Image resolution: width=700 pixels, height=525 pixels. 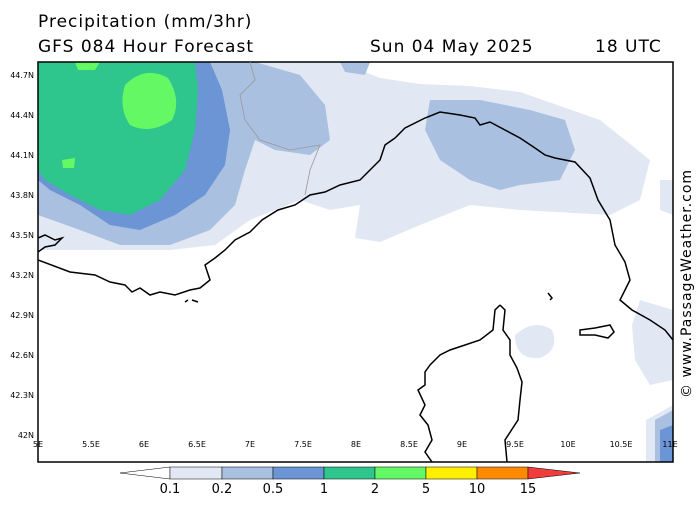 I want to click on lon-tick: 5.5E, so click(x=91, y=444).